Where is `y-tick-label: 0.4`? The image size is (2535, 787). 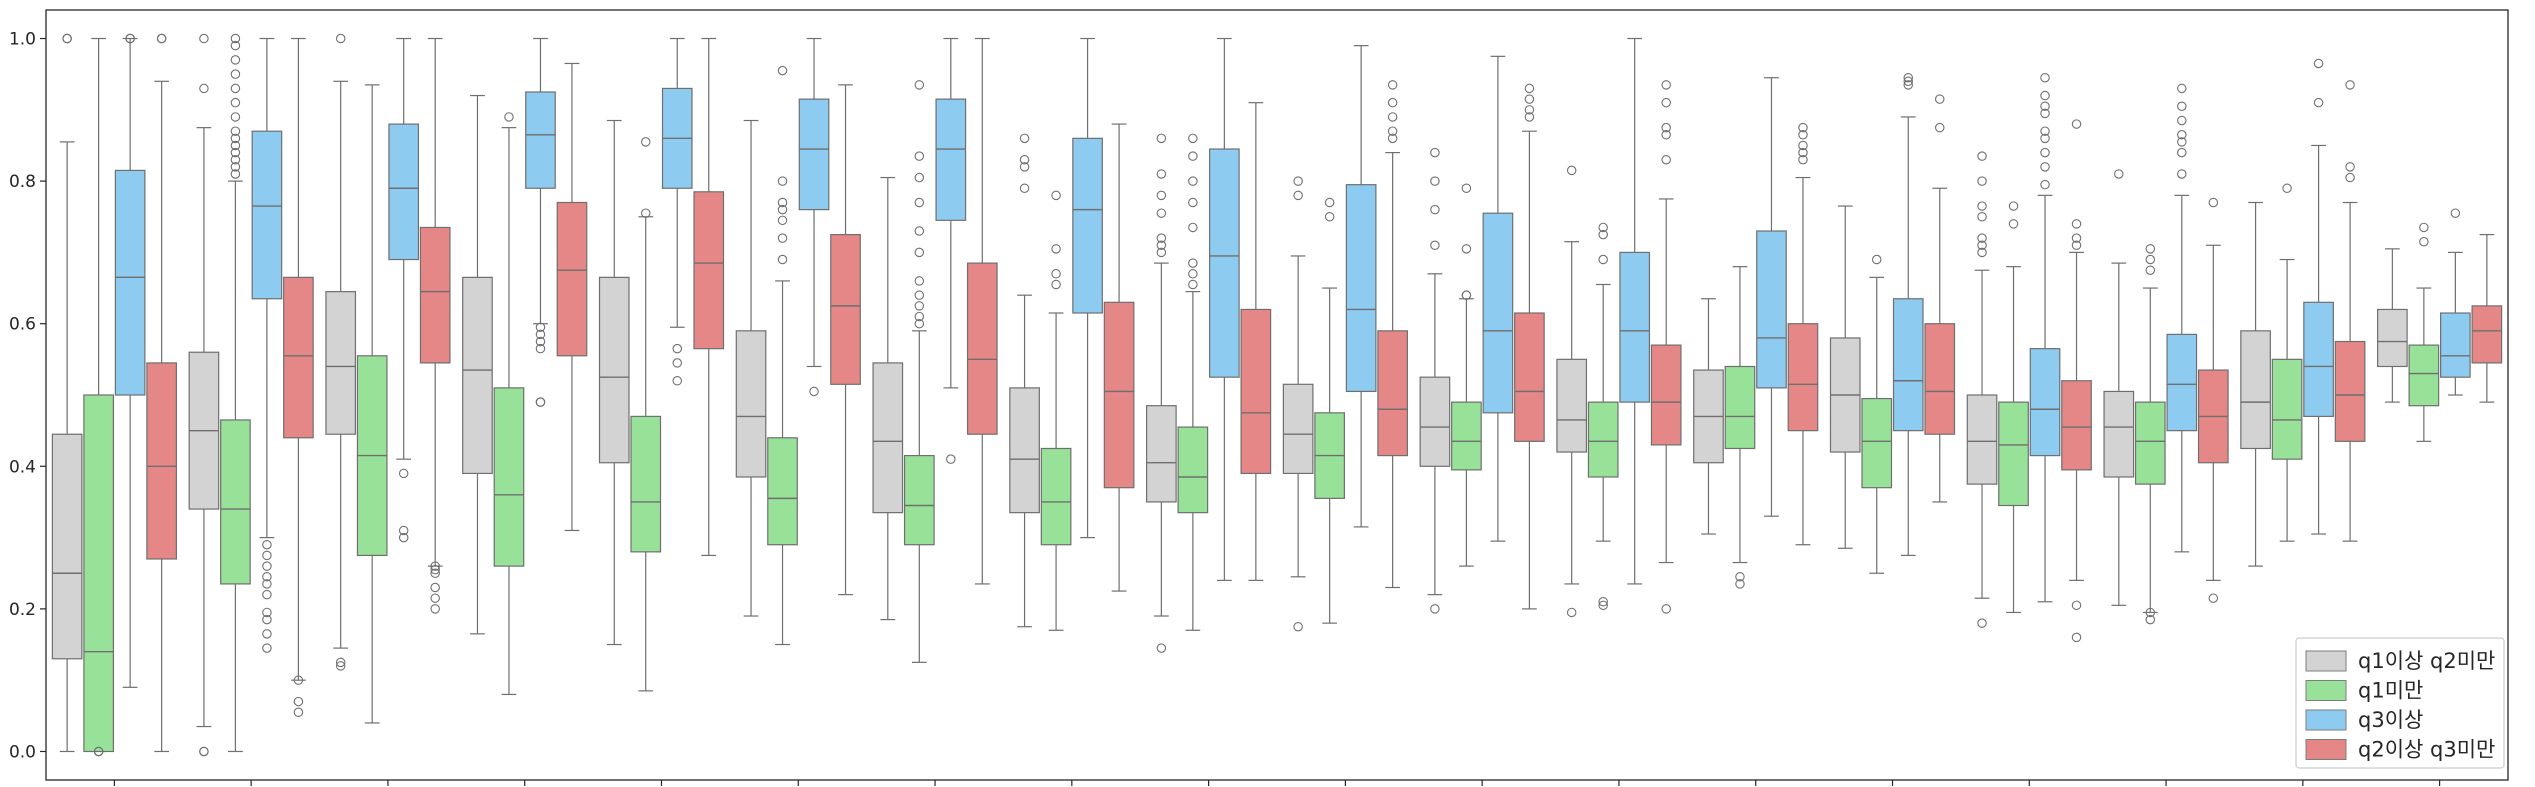
y-tick-label: 0.4 is located at coordinates (22, 467).